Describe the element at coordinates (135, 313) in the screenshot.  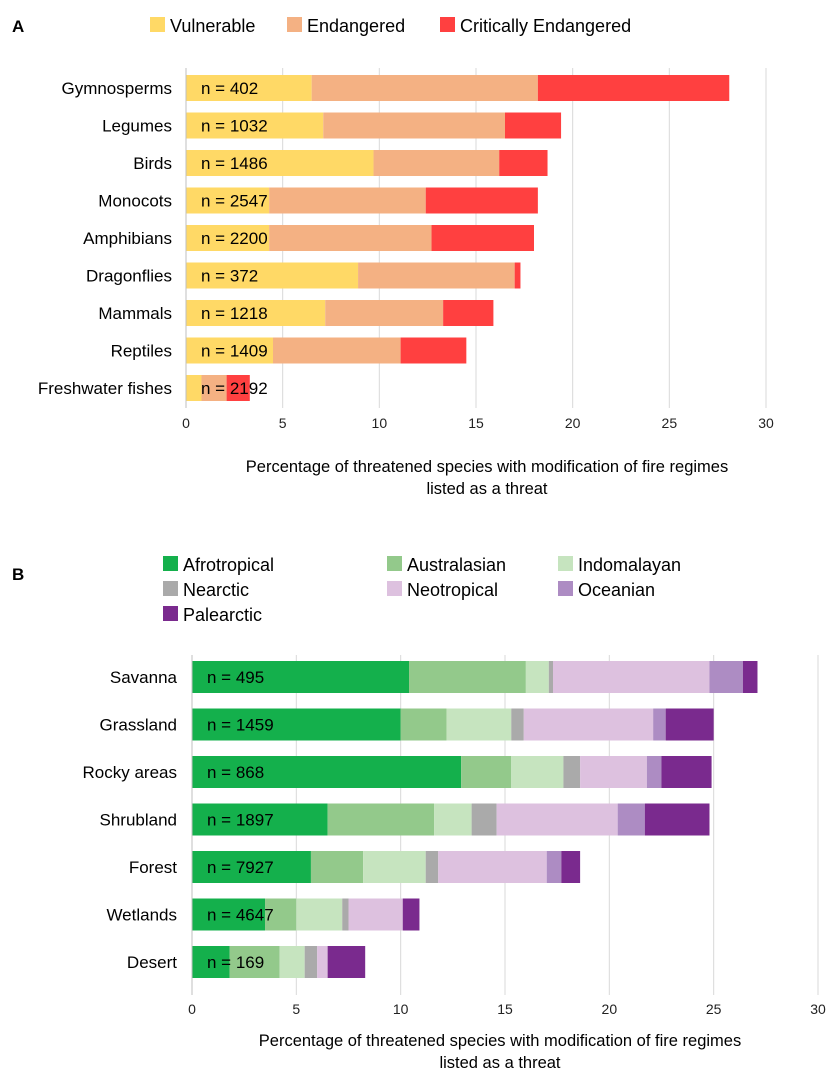
I see `category-label-6: Mammals` at that location.